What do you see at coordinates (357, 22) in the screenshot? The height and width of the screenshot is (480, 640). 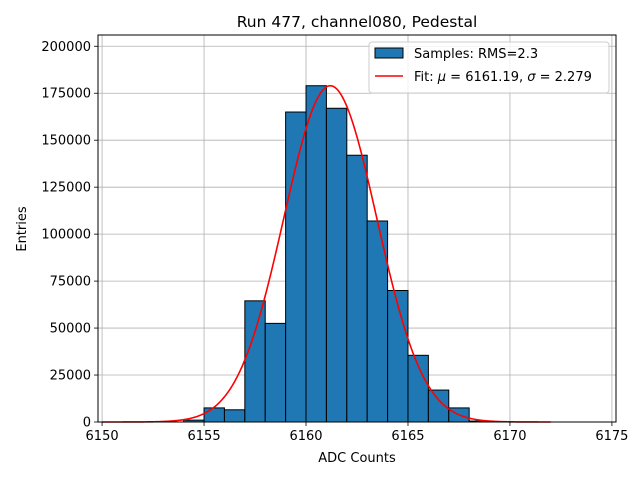 I see `chart-title: Run 477, channel080, Pedestal` at bounding box center [357, 22].